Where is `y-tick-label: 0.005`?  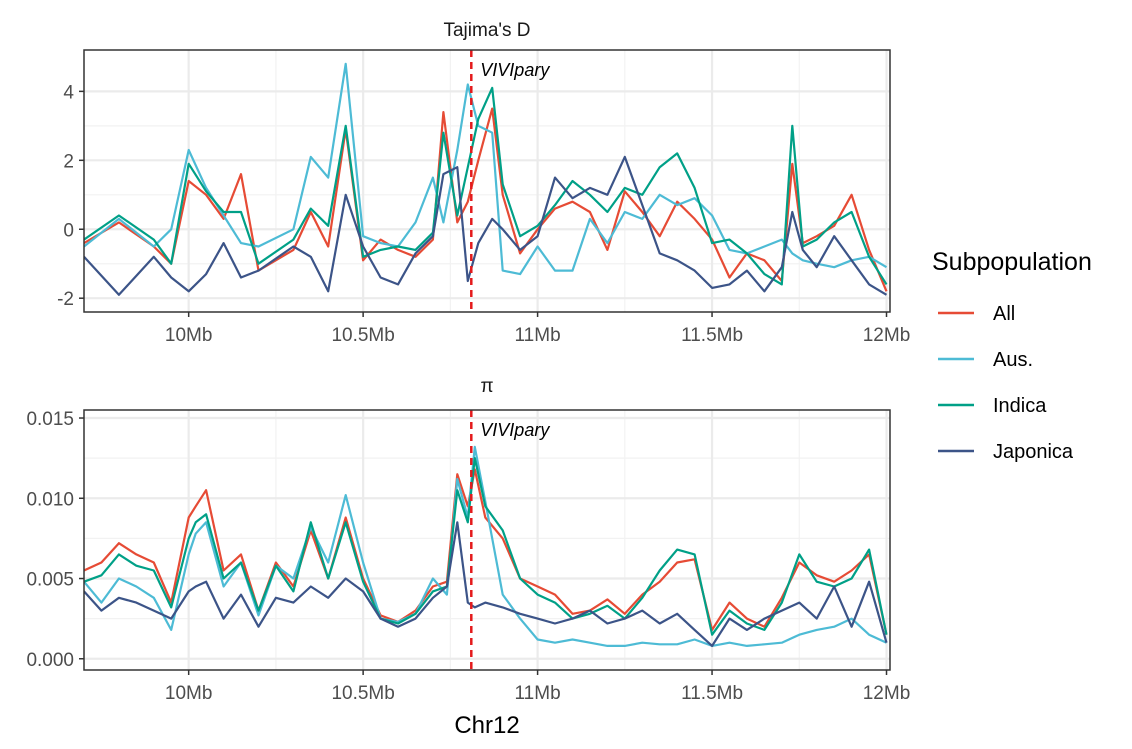 y-tick-label: 0.005 is located at coordinates (50, 580).